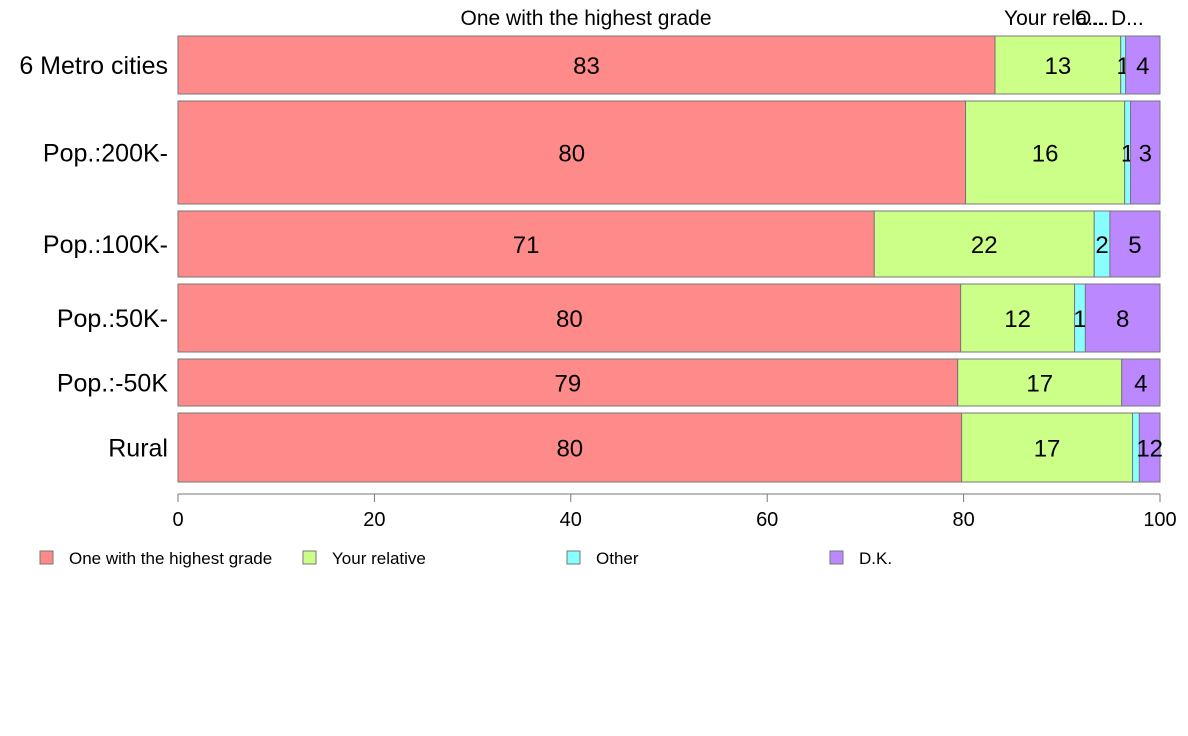 Image resolution: width=1188 pixels, height=736 pixels. Describe the element at coordinates (105, 245) in the screenshot. I see `category-label: Pop.:100K-` at that location.